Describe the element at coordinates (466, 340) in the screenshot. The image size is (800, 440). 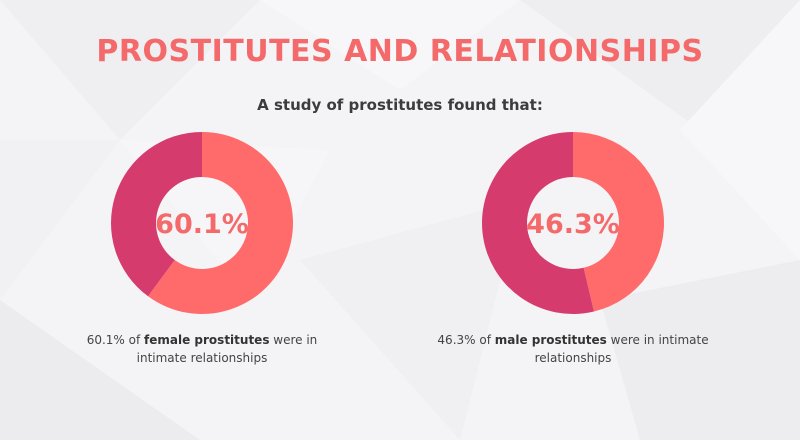
I see `caption-male-pre: 46.3% of` at that location.